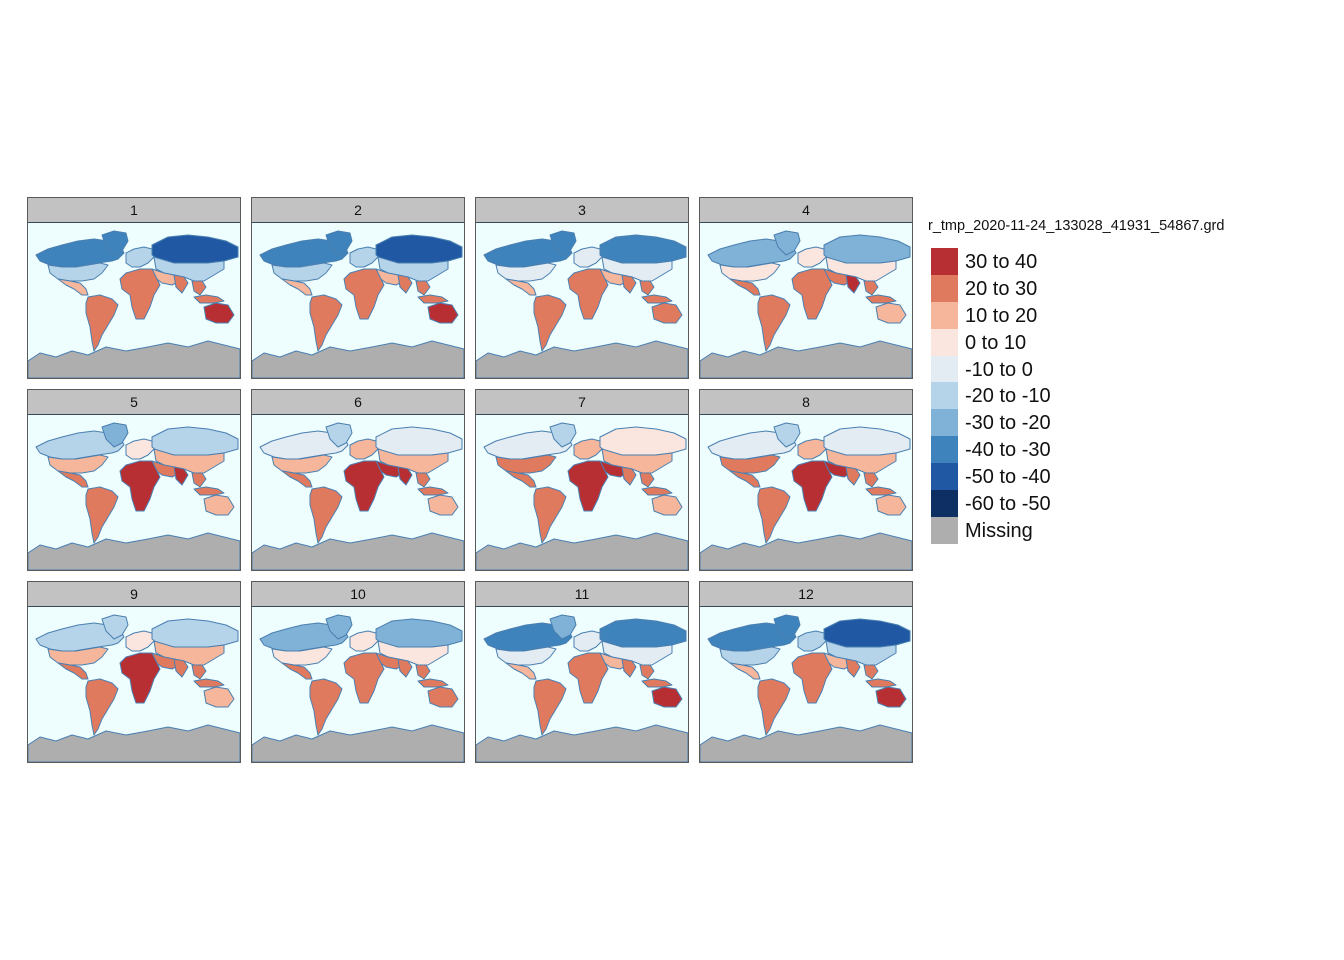 The height and width of the screenshot is (960, 1344). I want to click on legend-item: -50 to -40, so click(1076, 477).